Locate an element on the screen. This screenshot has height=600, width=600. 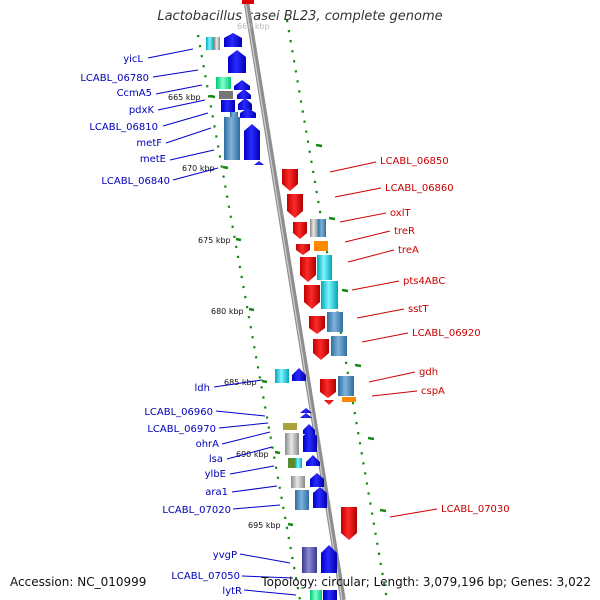
reverse-strand-genes is located at coordinates (319, 354).